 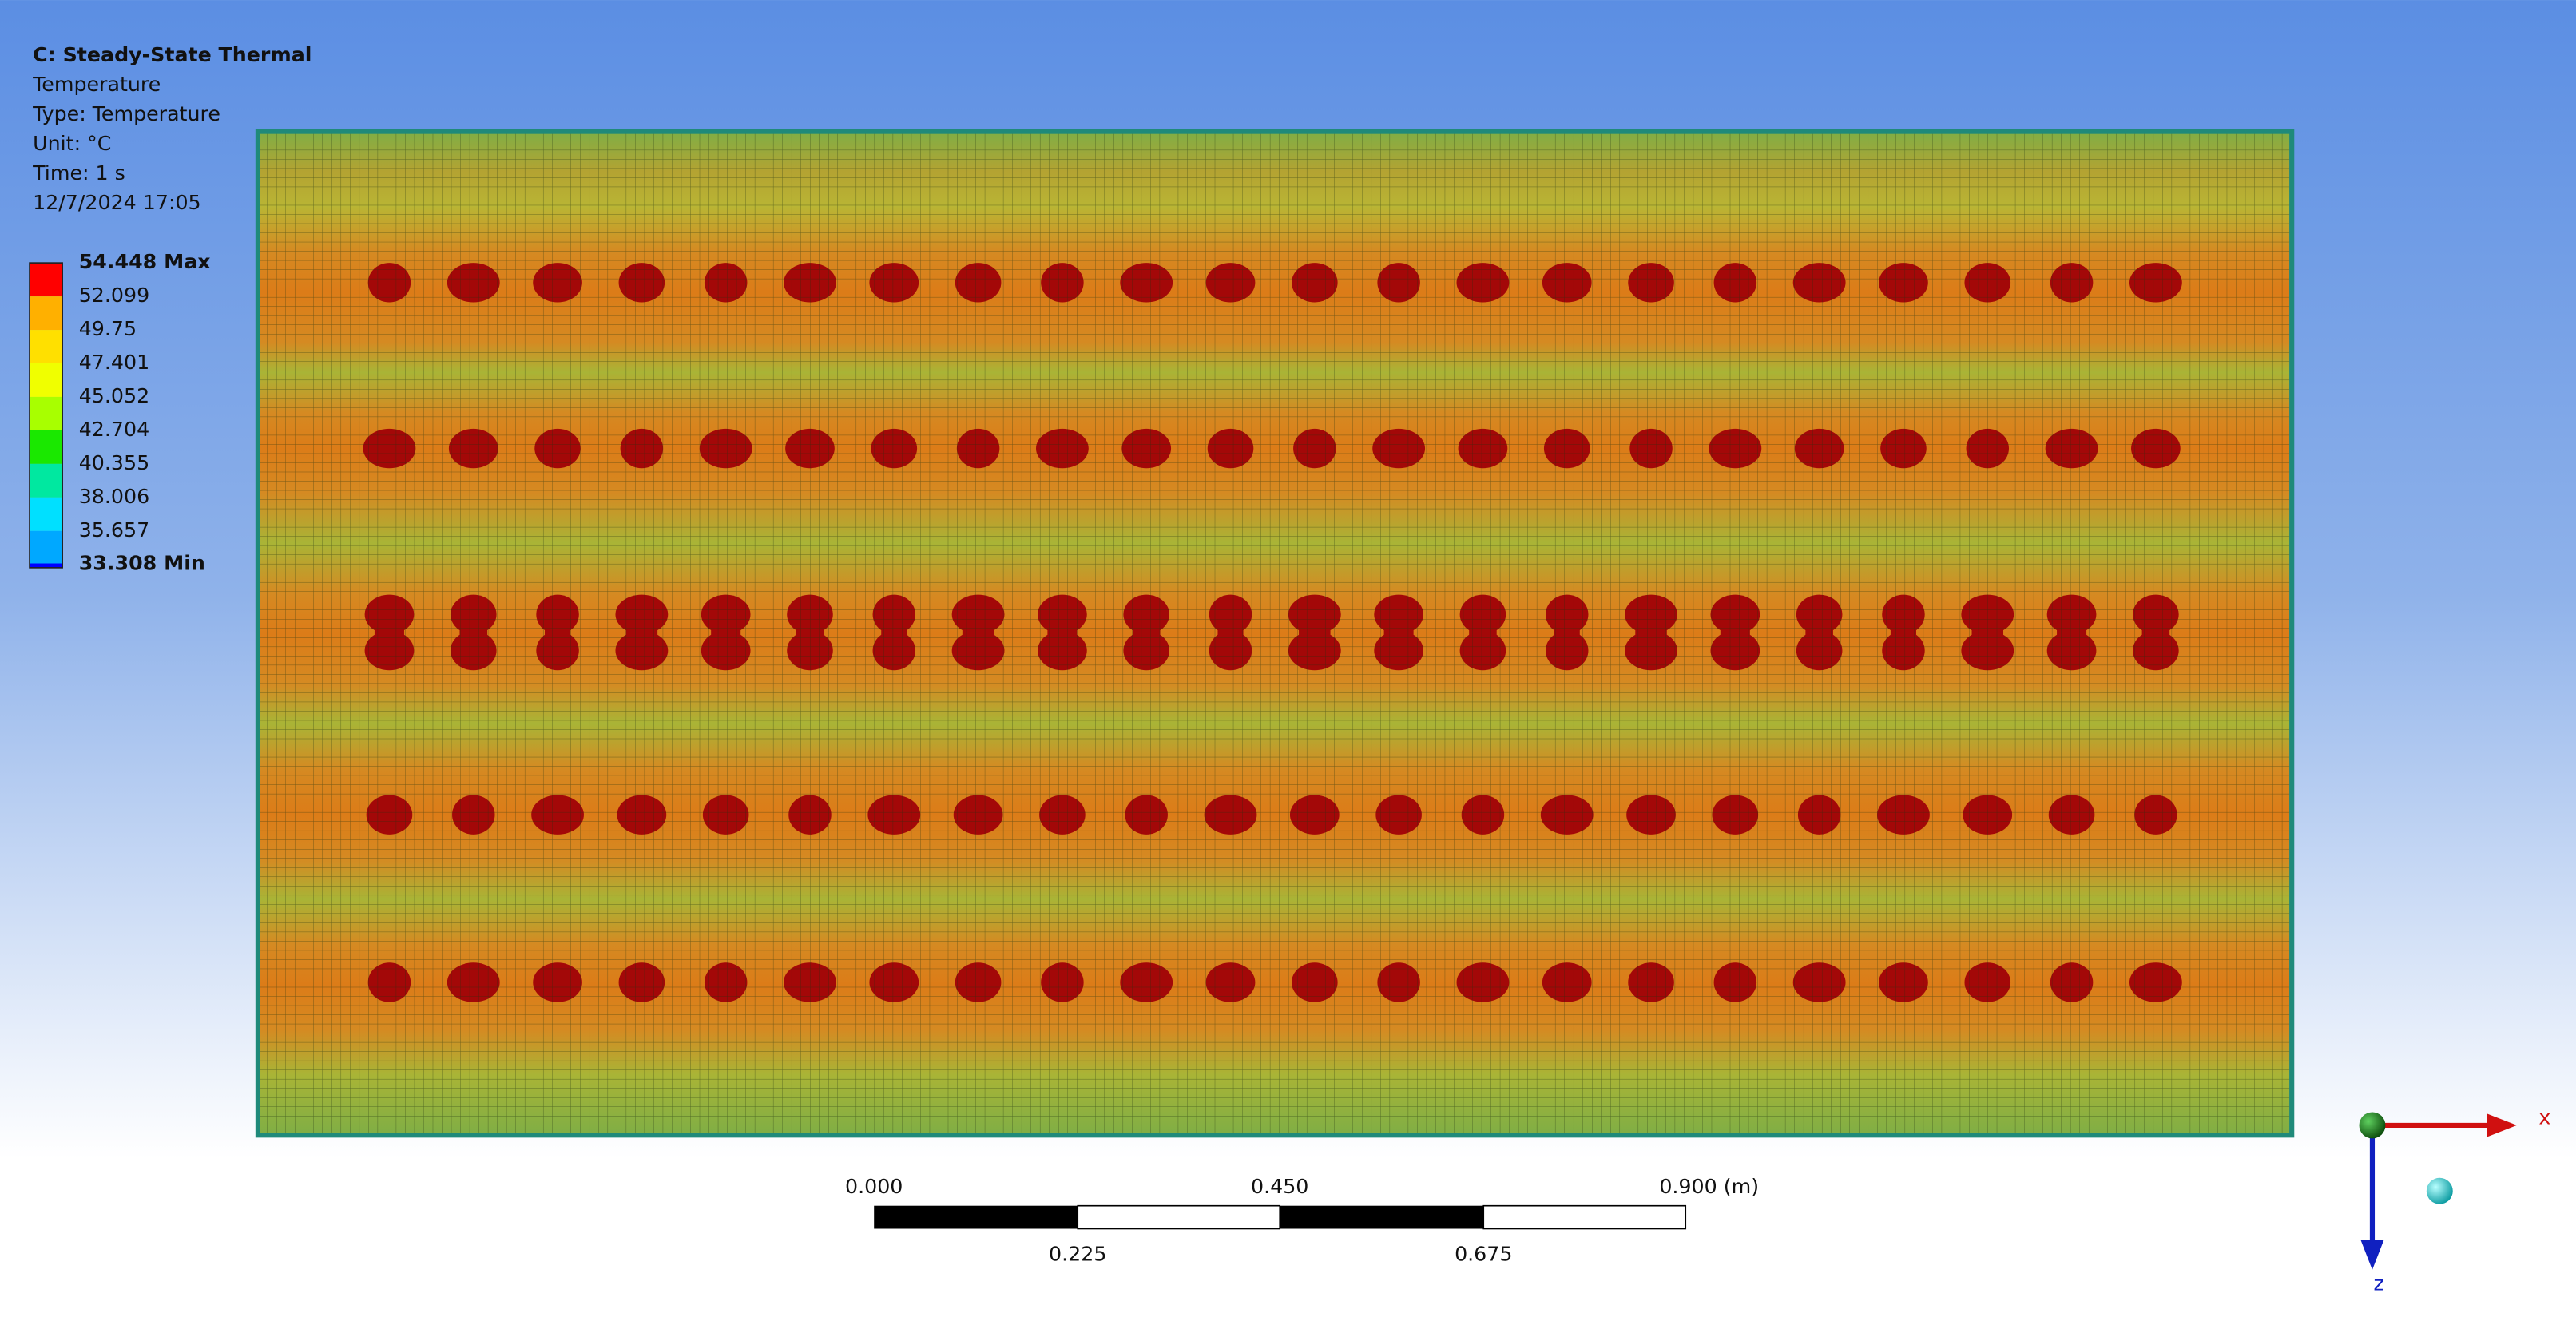 I want to click on result-info: 12/7/2024 17:05, so click(x=117, y=203).